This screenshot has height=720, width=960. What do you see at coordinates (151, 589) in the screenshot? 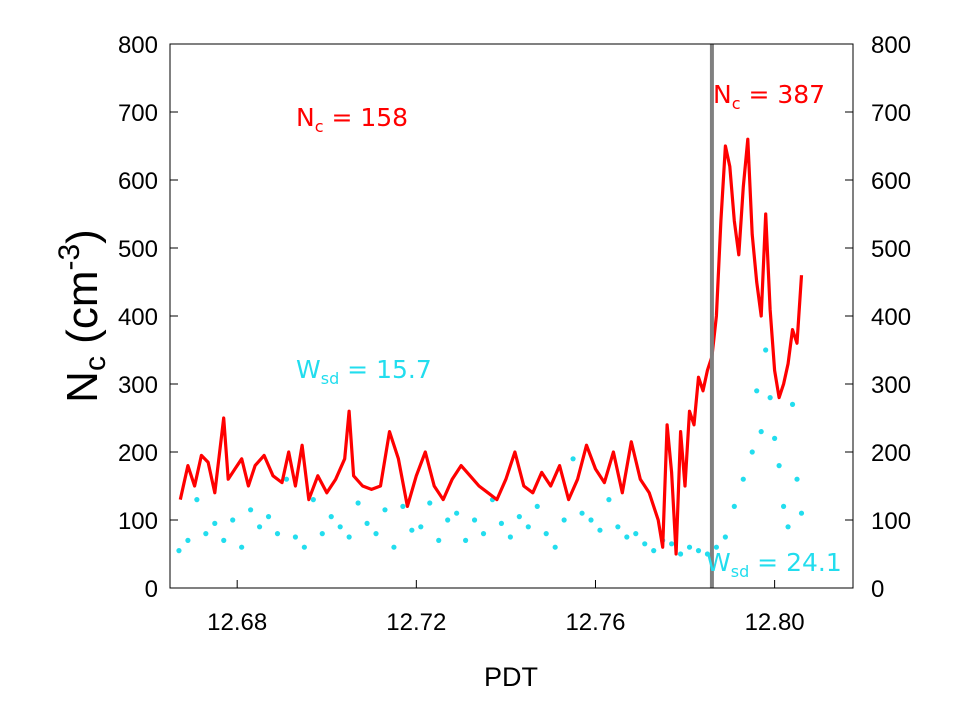
I see `y-tick-label-left: 0` at bounding box center [151, 589].